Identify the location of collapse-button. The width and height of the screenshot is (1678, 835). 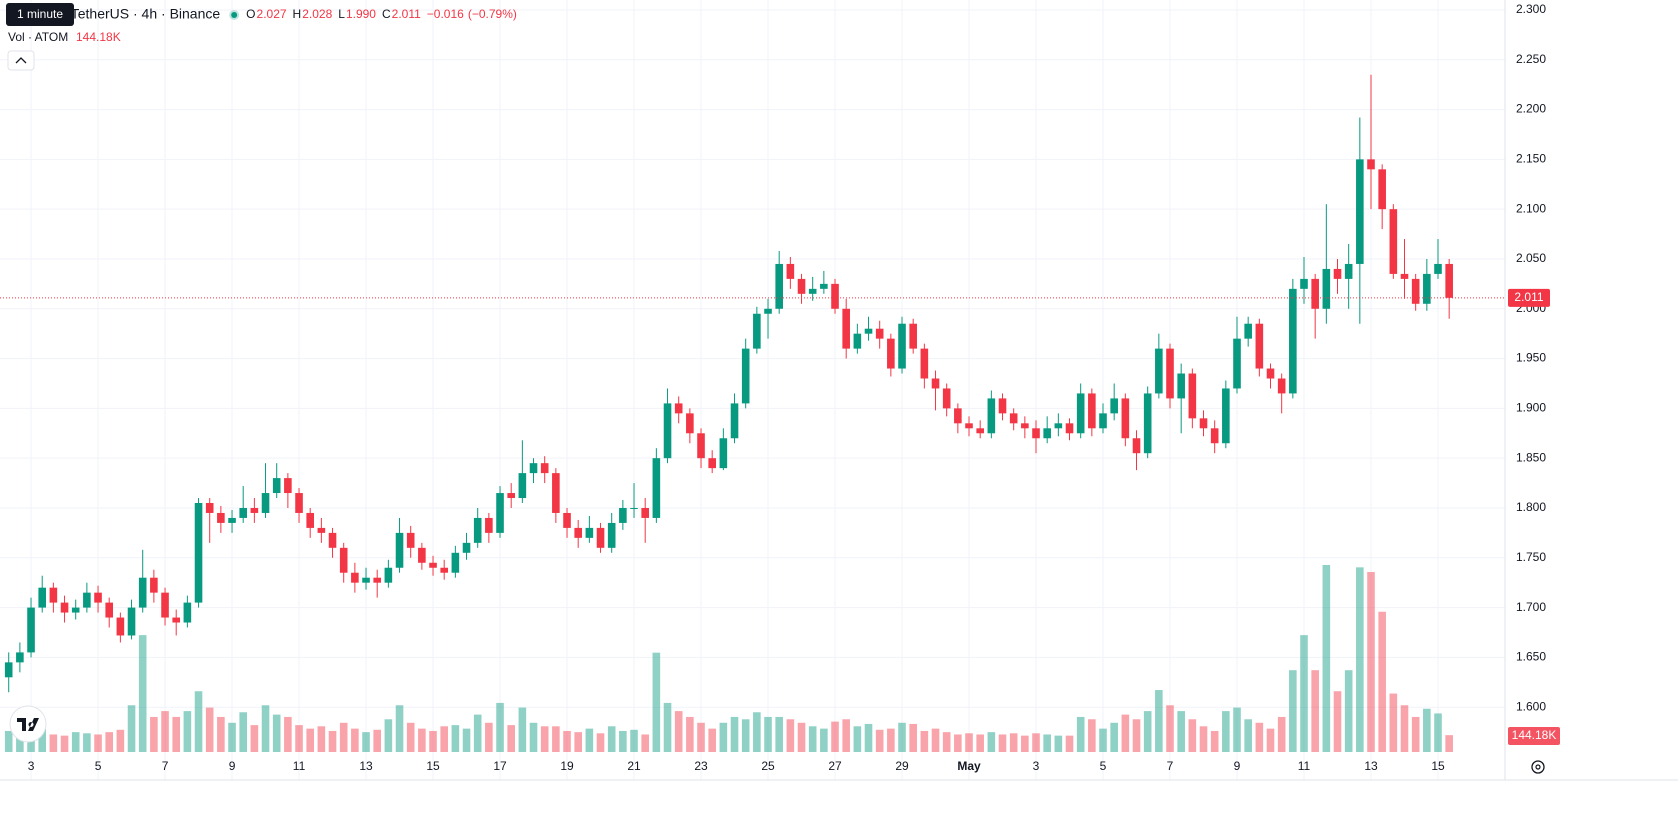
(21, 60).